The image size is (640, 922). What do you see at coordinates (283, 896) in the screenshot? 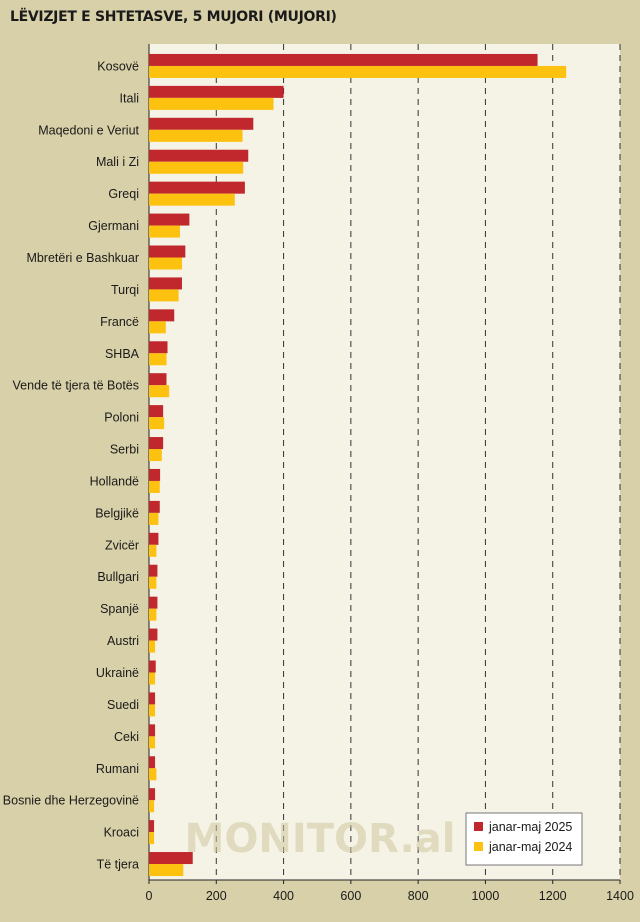
I see `x-tick-label: 400` at bounding box center [283, 896].